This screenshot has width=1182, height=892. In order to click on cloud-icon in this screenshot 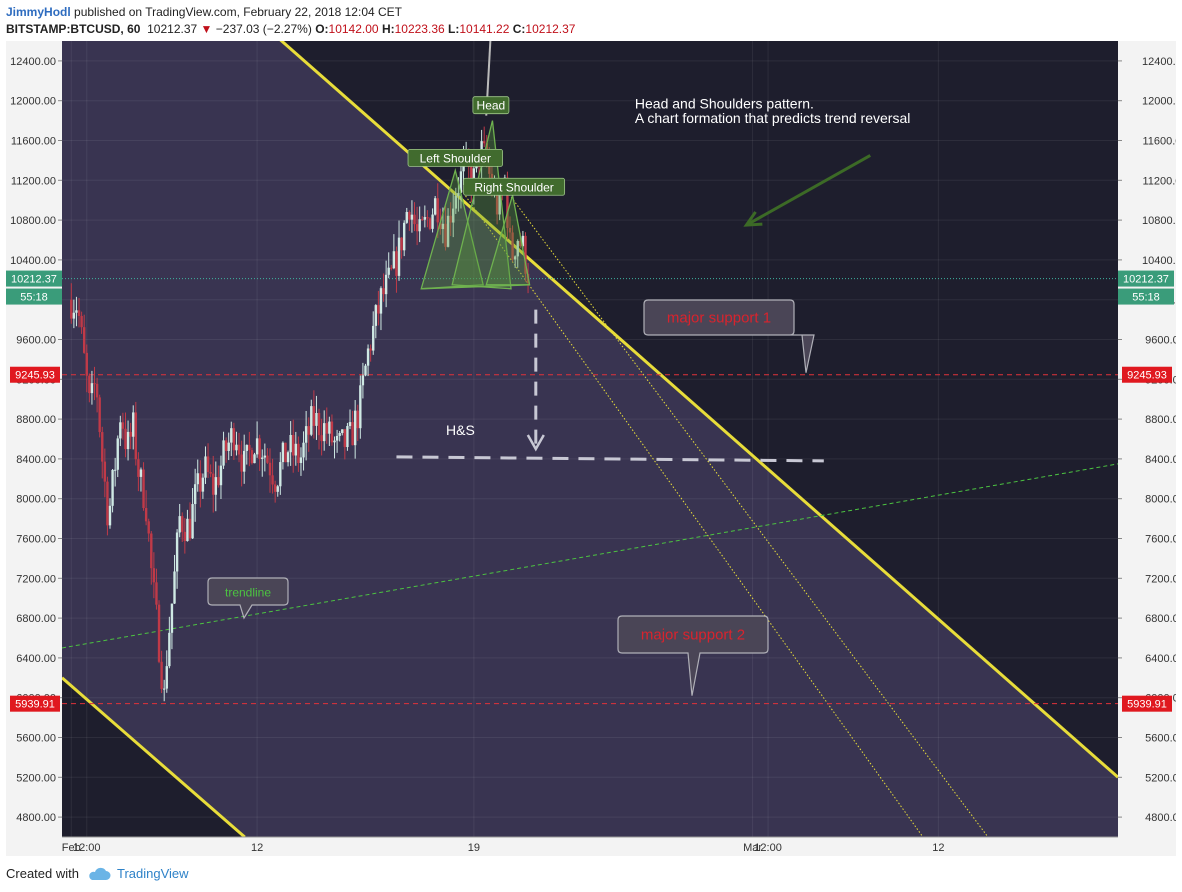, I will do `click(100, 873)`.